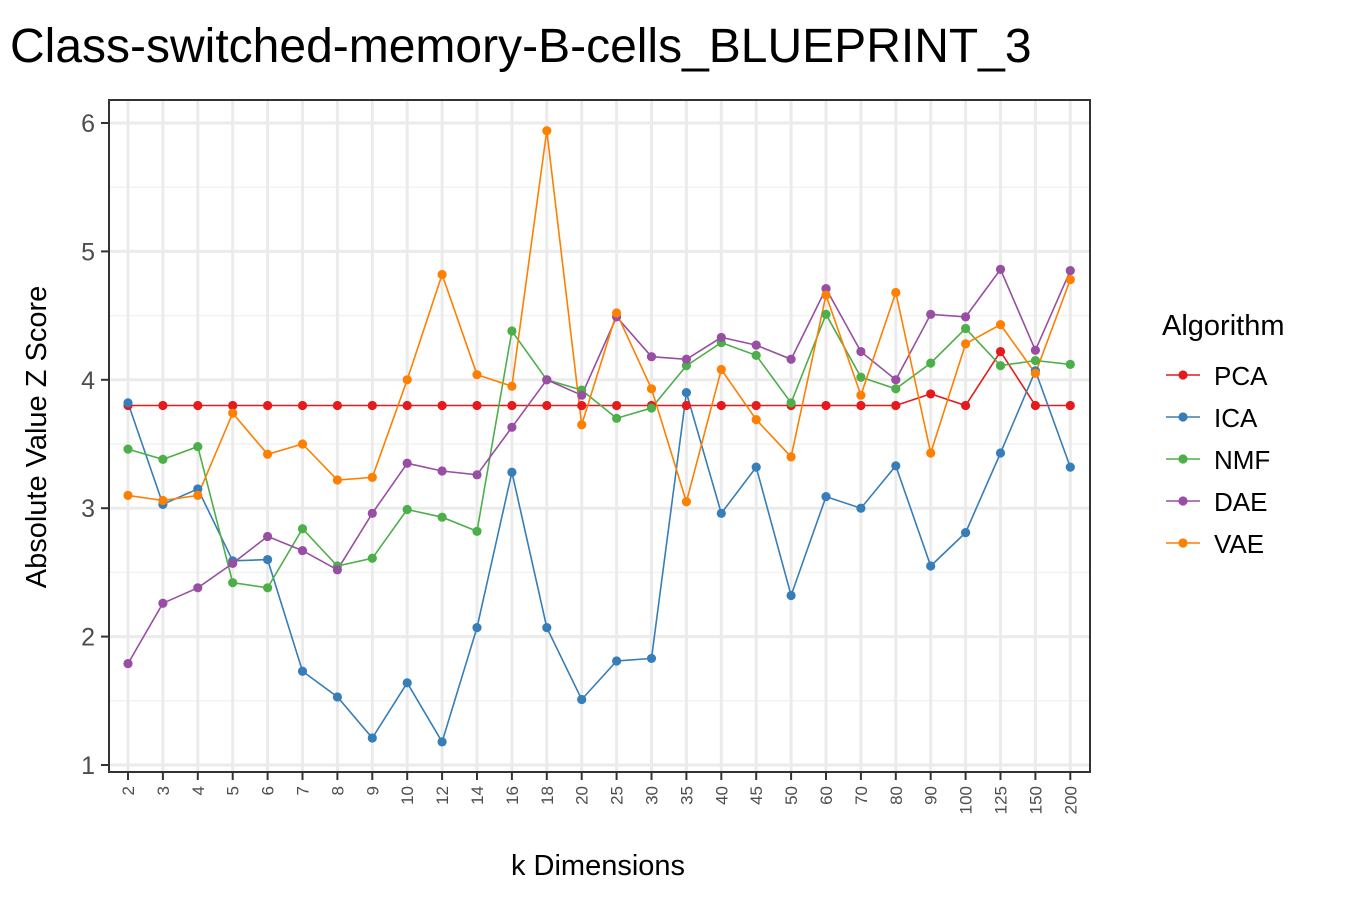  Describe the element at coordinates (88, 381) in the screenshot. I see `y-tick-label: 4` at that location.